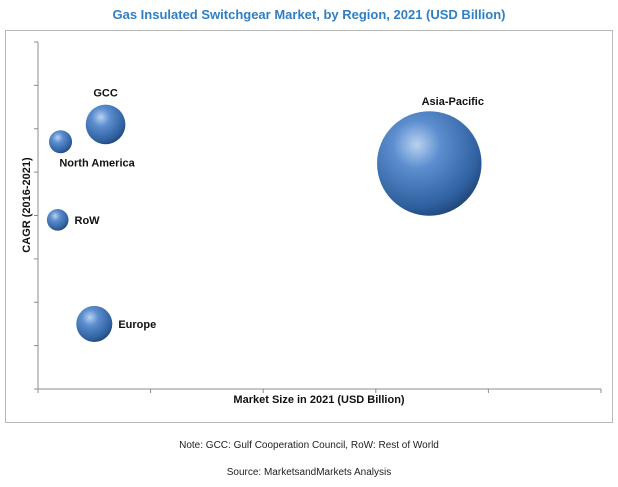 Image resolution: width=618 pixels, height=487 pixels. I want to click on bubble-north-america, so click(60, 142).